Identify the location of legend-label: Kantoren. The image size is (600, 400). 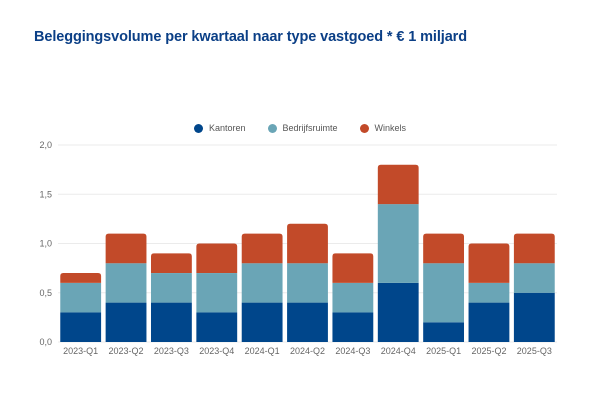
(227, 128).